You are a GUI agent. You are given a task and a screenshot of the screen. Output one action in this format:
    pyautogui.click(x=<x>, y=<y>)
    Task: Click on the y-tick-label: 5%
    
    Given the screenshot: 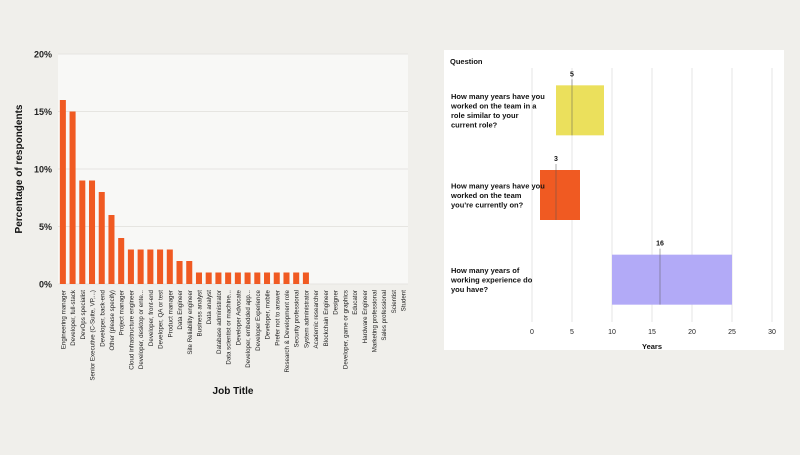 What is the action you would take?
    pyautogui.click(x=45, y=227)
    